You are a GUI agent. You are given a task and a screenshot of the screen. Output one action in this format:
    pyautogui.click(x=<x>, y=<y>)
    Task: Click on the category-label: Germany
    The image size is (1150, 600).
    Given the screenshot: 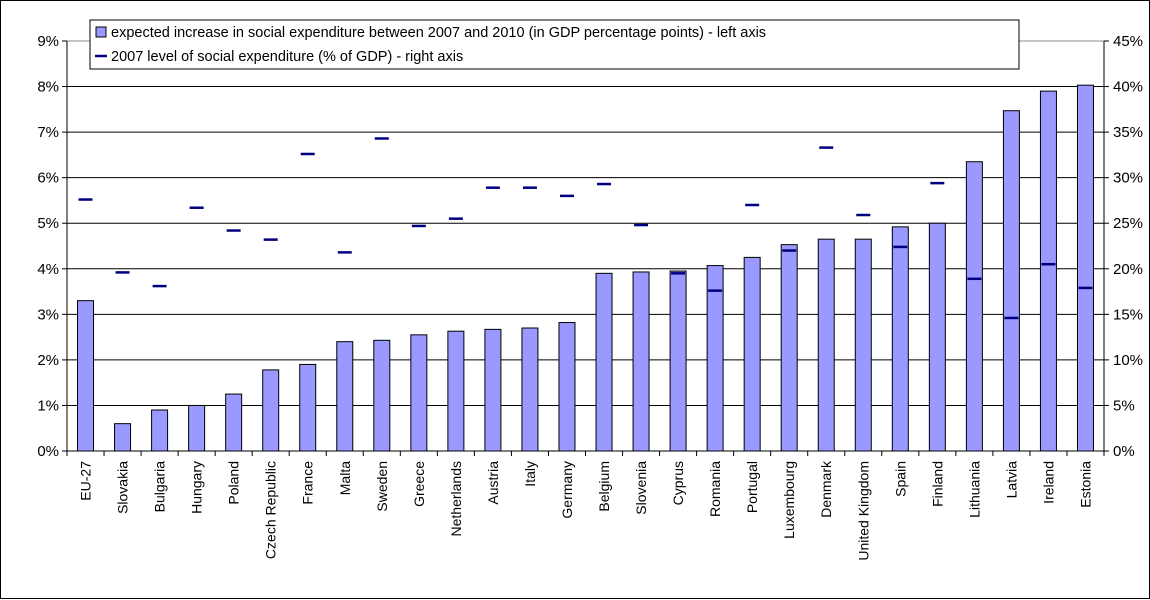 What is the action you would take?
    pyautogui.click(x=567, y=490)
    